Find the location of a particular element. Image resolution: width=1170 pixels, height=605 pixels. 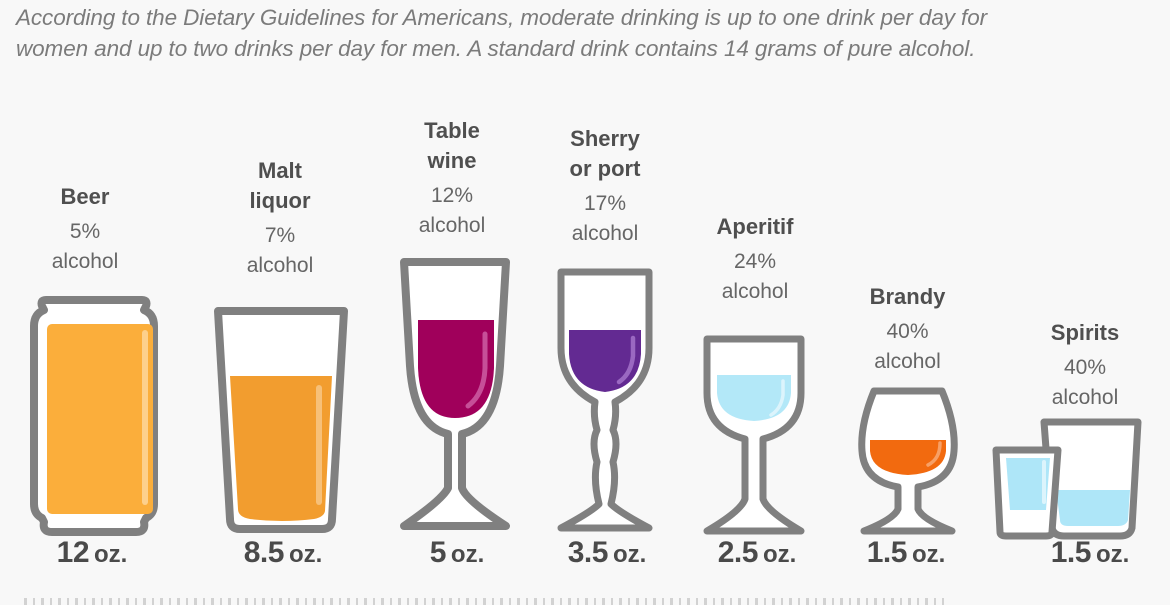

amount-aperitif: 2.5 oz. is located at coordinates (757, 553).